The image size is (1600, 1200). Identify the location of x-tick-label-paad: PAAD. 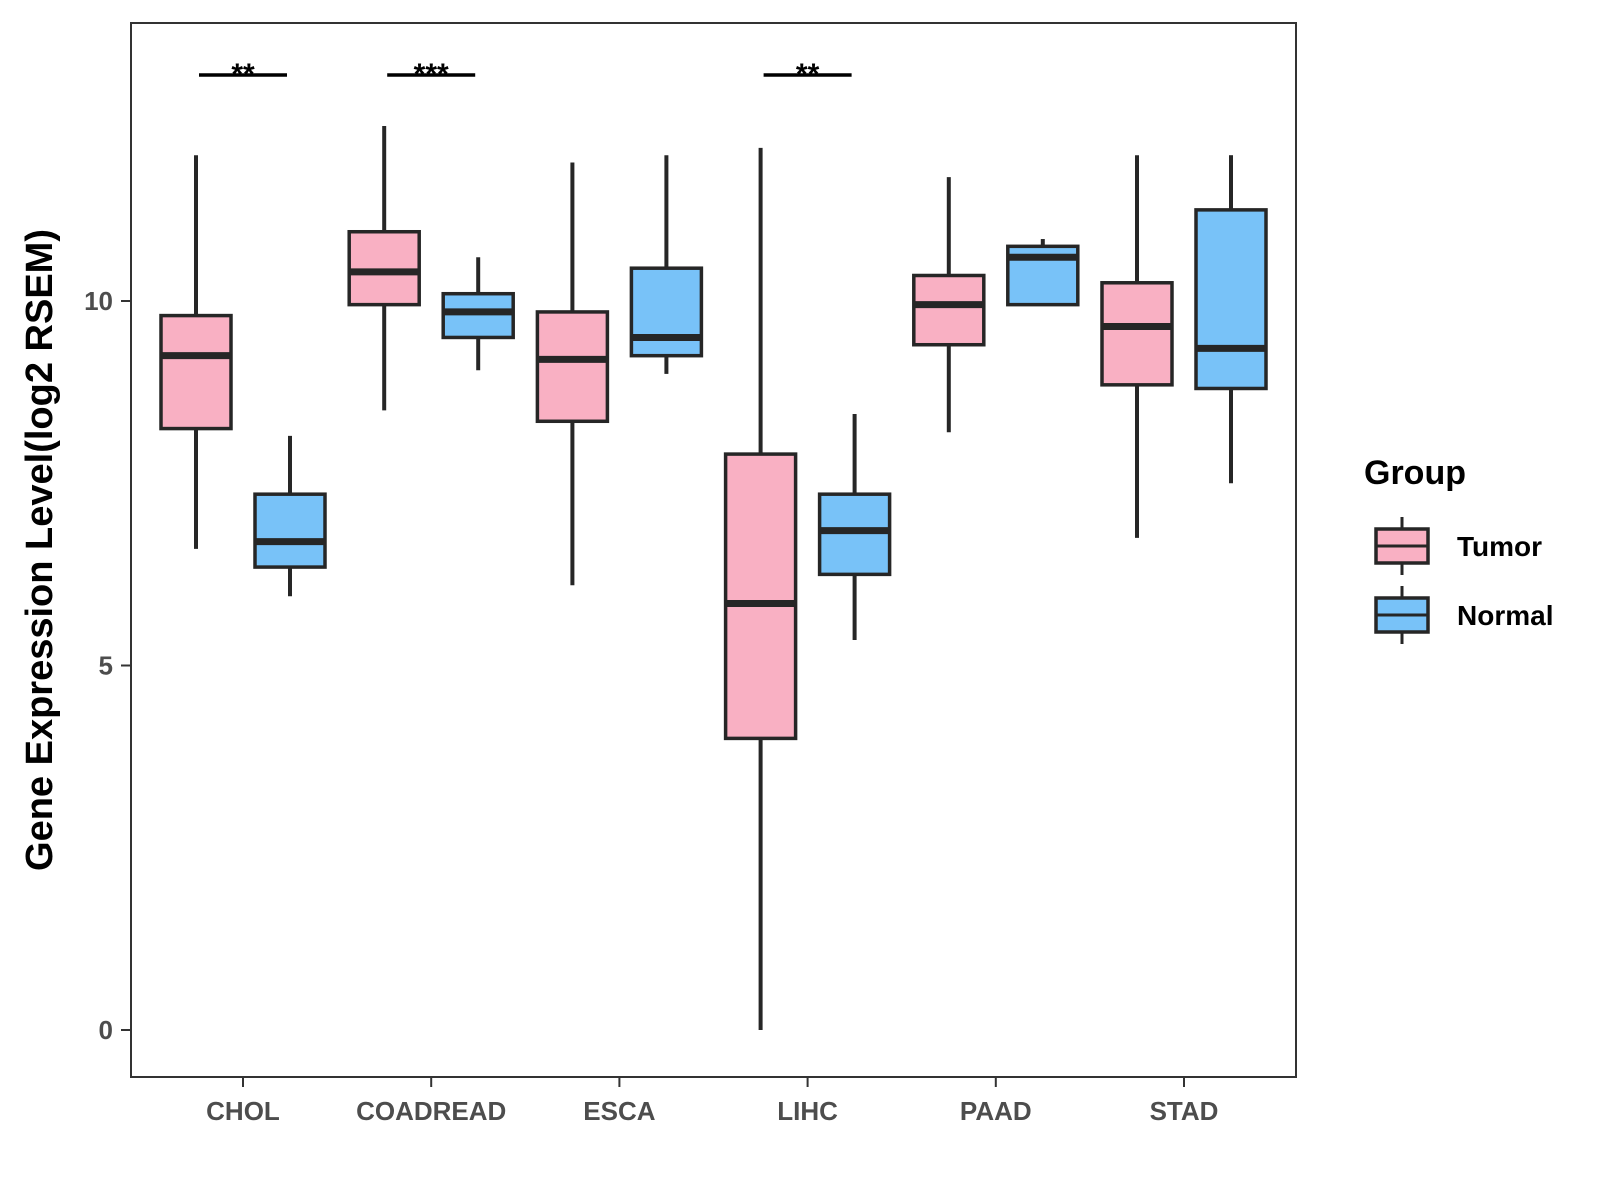
(996, 1111).